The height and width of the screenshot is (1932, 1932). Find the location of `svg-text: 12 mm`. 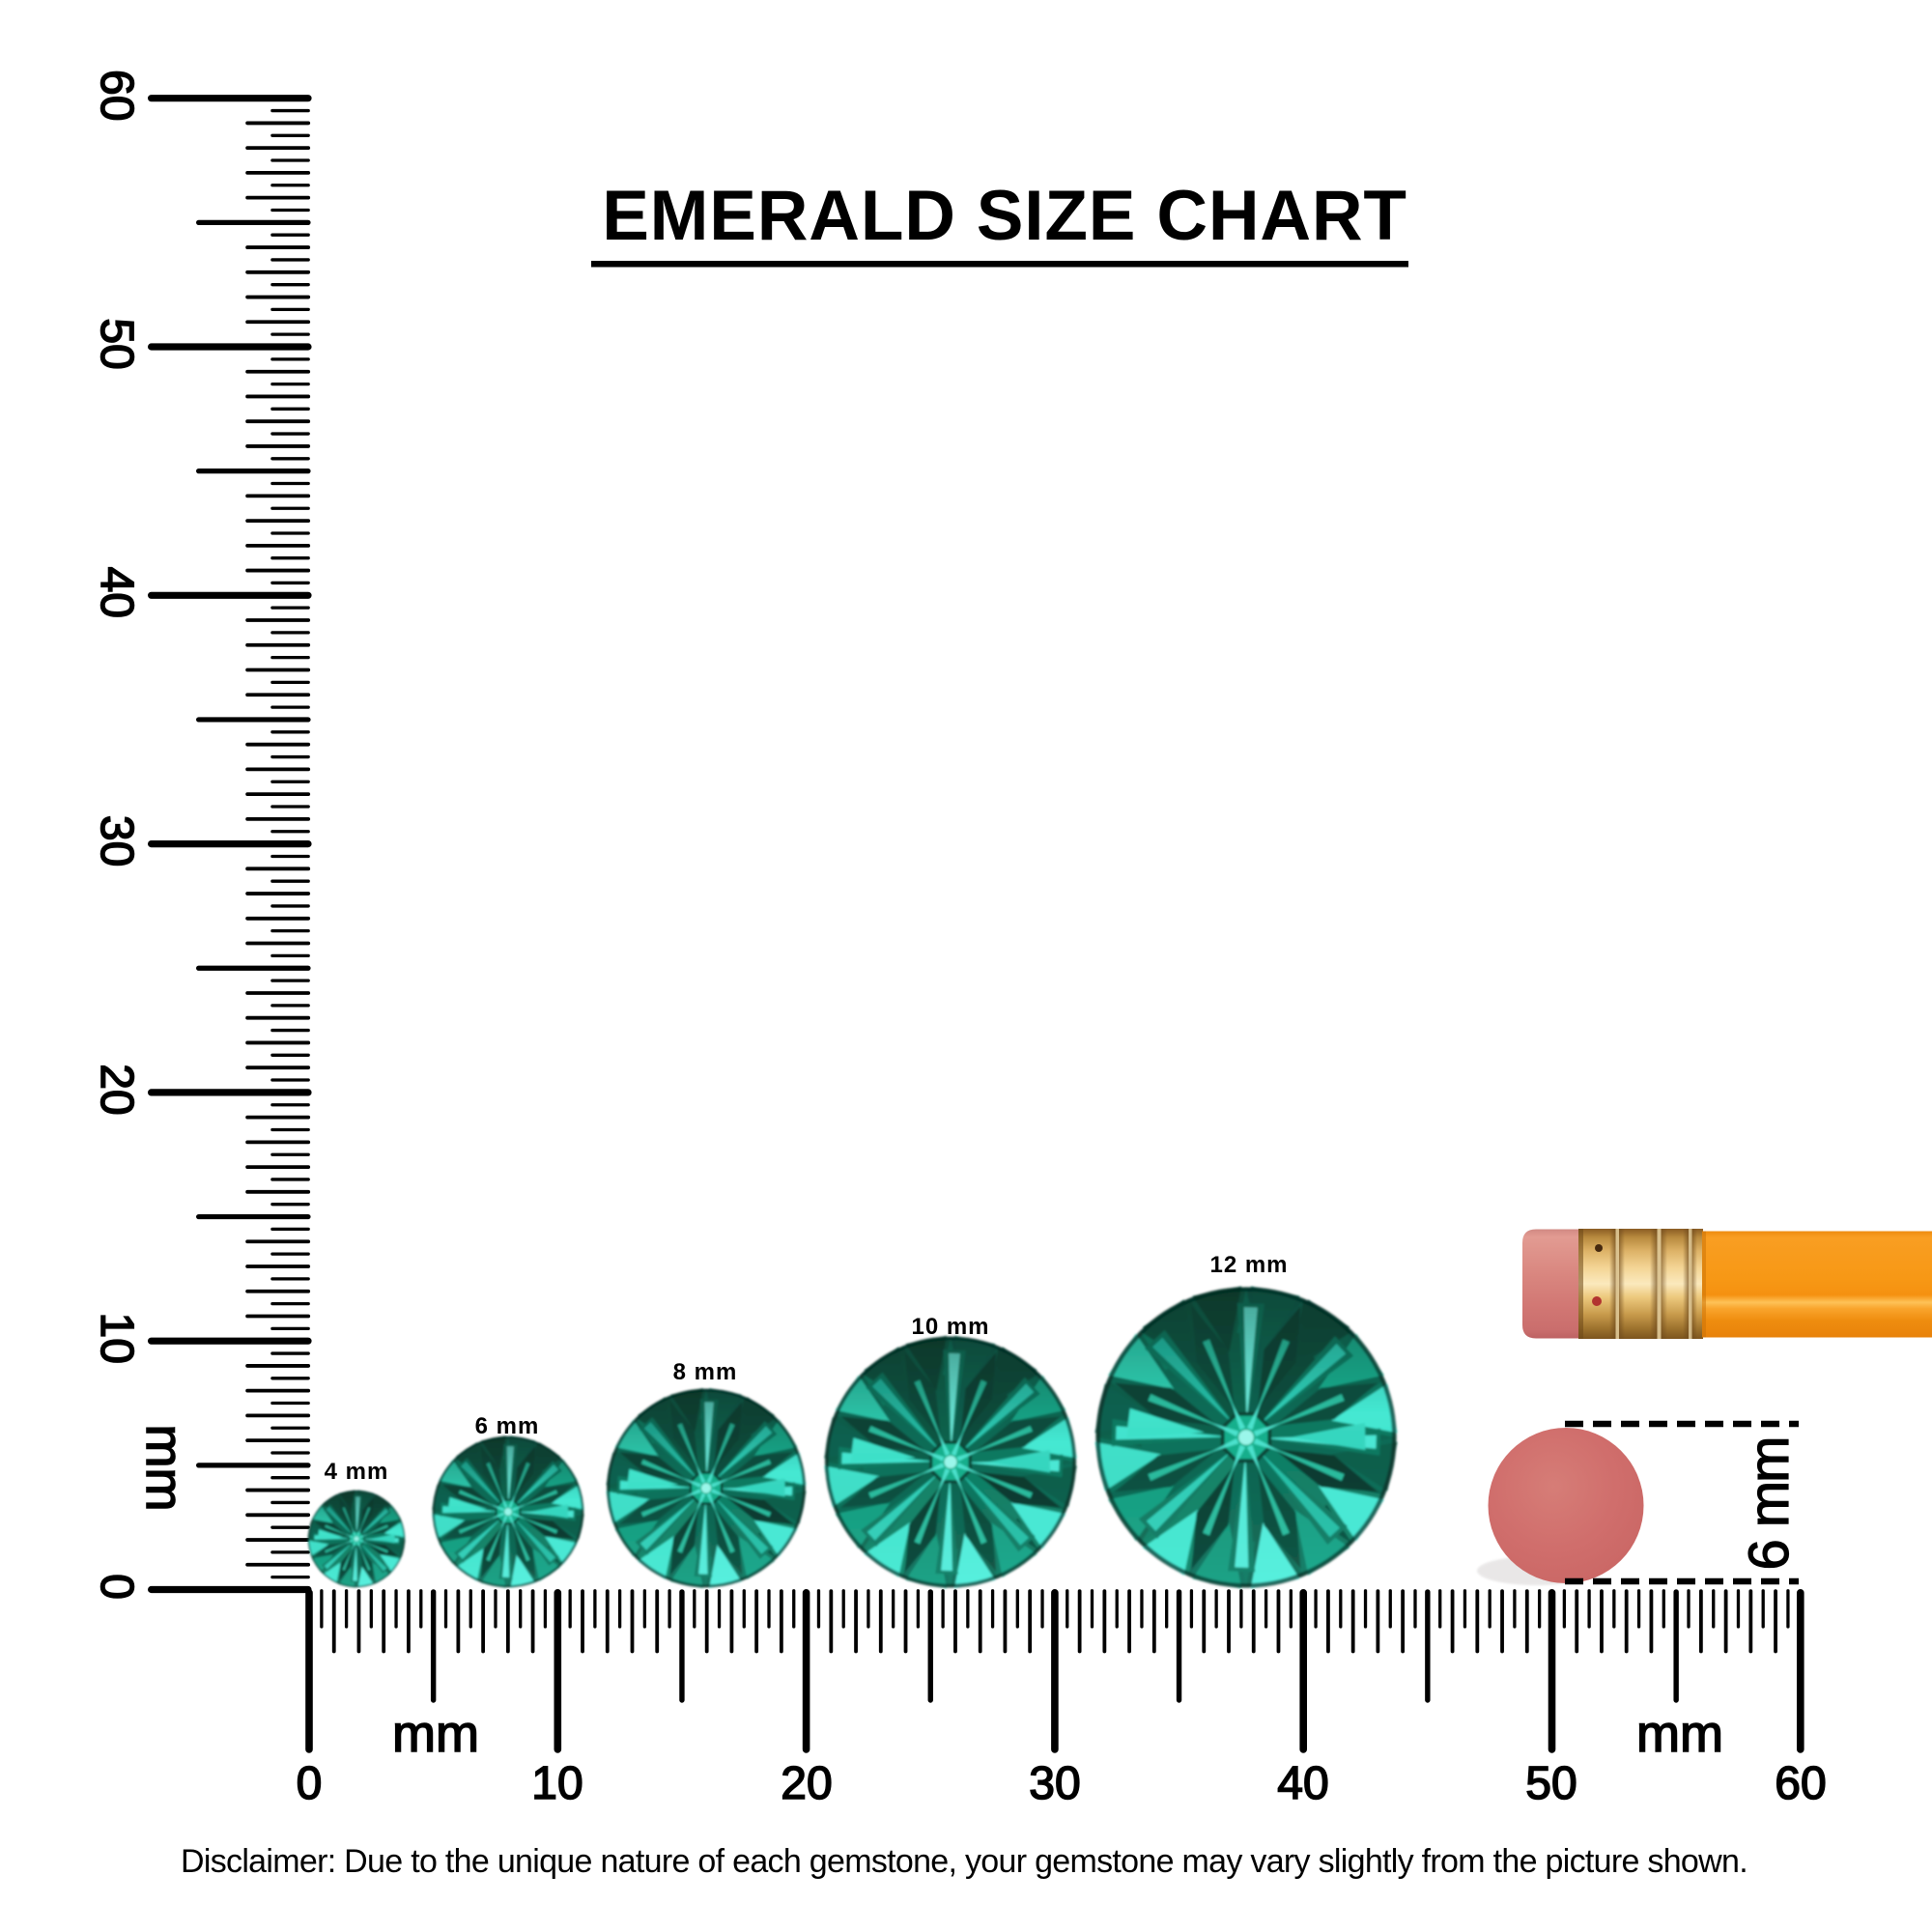

svg-text: 12 mm is located at coordinates (1248, 1265).